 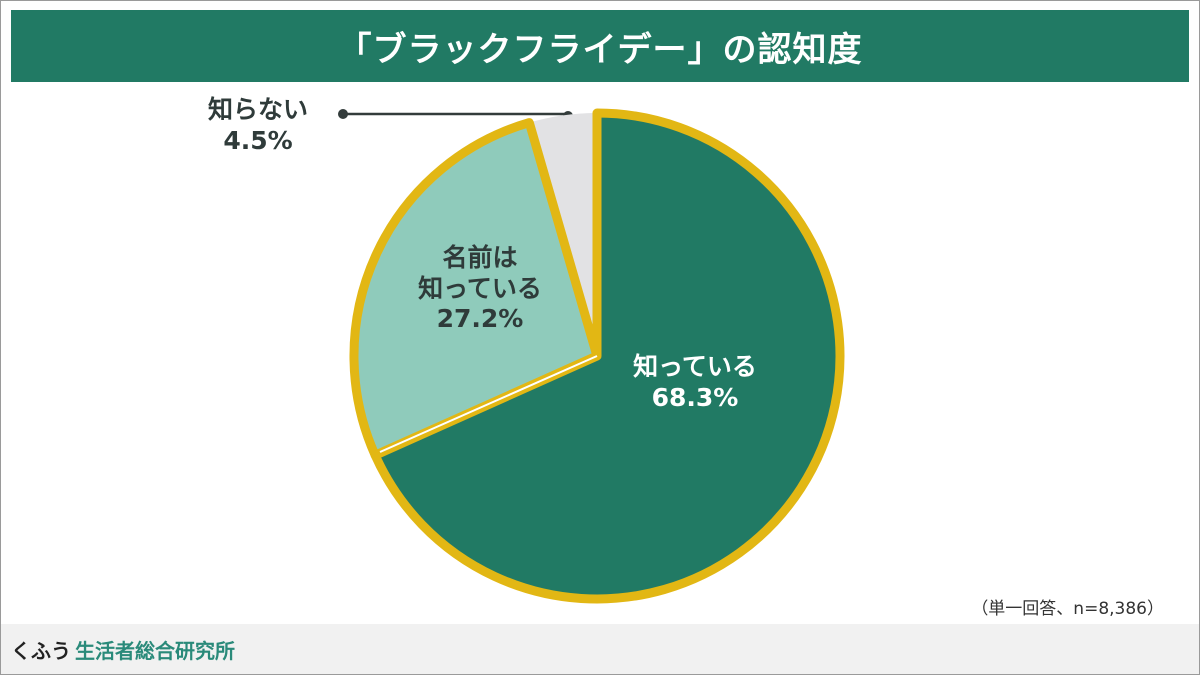 I want to click on label-unknown: 知らない 4.5%, so click(x=258, y=125).